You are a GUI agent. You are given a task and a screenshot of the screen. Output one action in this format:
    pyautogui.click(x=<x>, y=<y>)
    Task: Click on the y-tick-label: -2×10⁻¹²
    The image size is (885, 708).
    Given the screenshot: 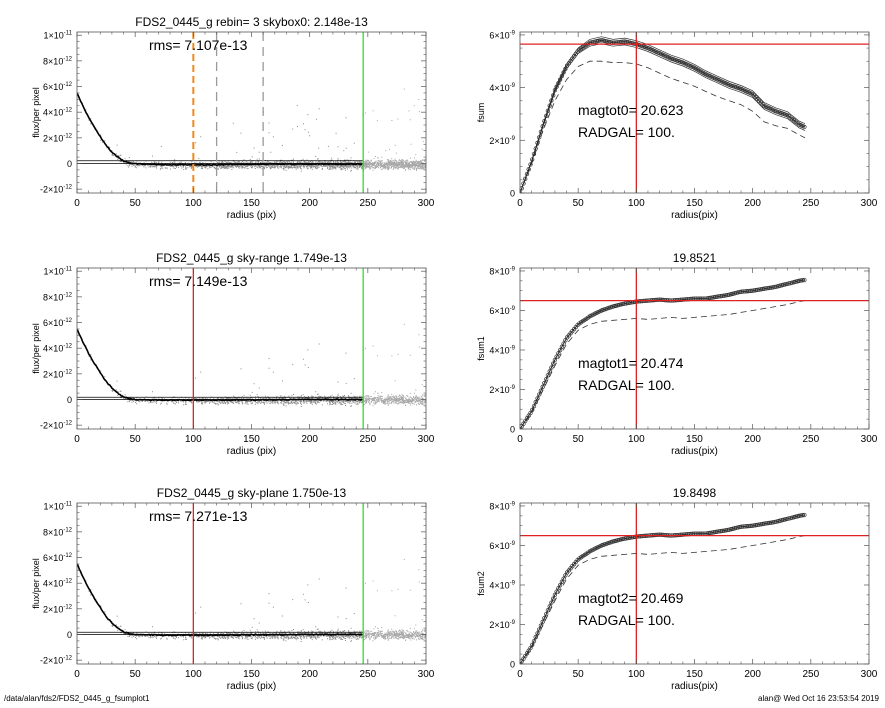 What is the action you would take?
    pyautogui.click(x=56, y=661)
    